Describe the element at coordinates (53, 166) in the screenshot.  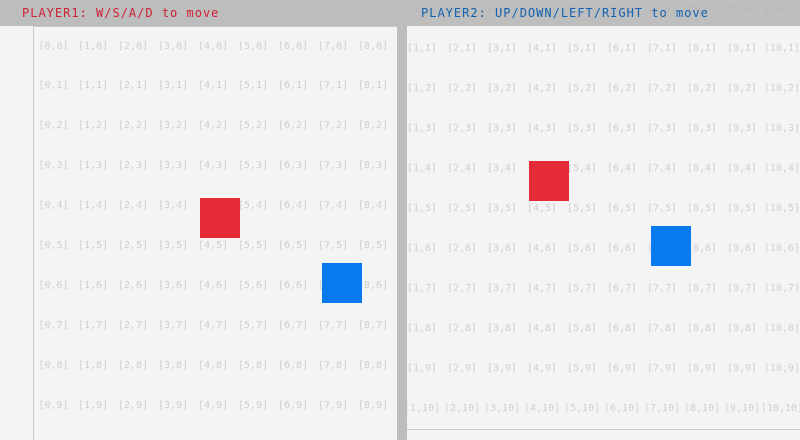
I see `grid-cell: [0,3]` at that location.